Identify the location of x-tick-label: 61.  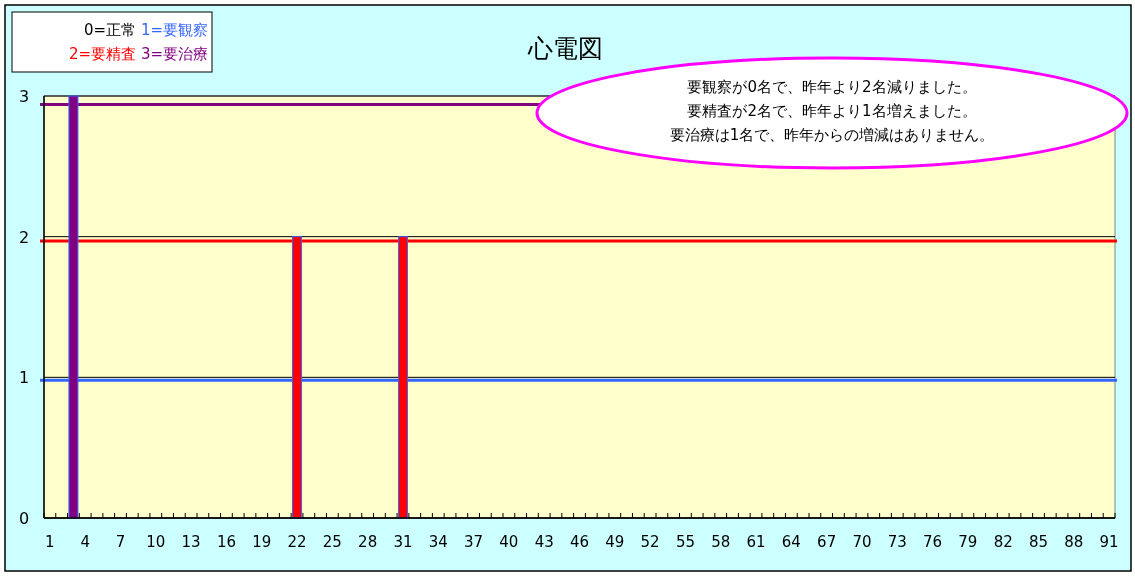
(756, 542).